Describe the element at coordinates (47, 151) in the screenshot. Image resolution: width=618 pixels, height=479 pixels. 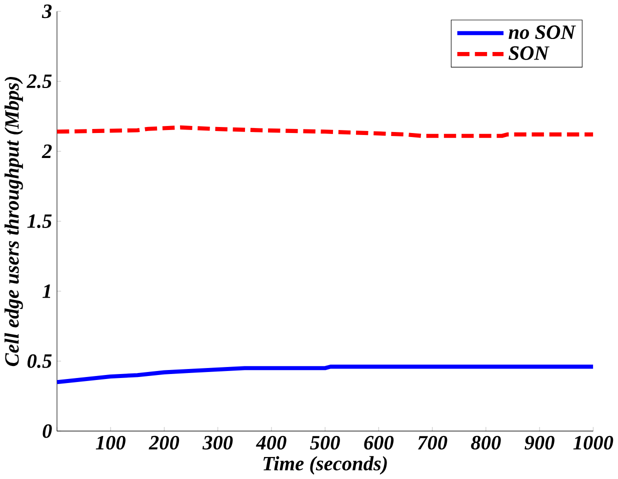
I see `y-tick-label: 2` at that location.